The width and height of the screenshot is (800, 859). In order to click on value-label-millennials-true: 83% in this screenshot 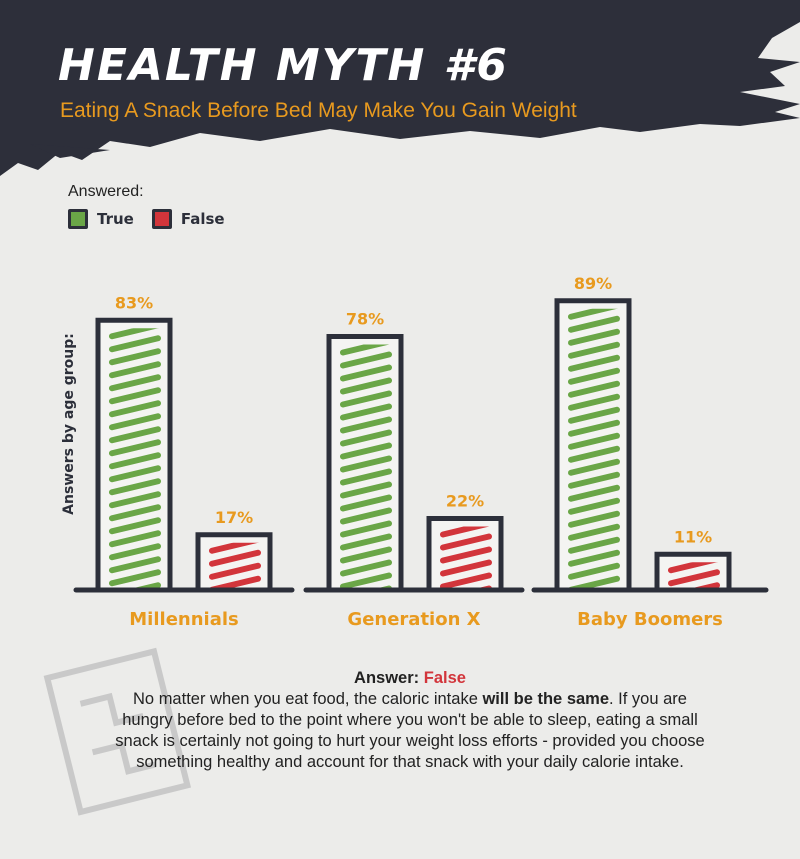, I will do `click(134, 302)`.